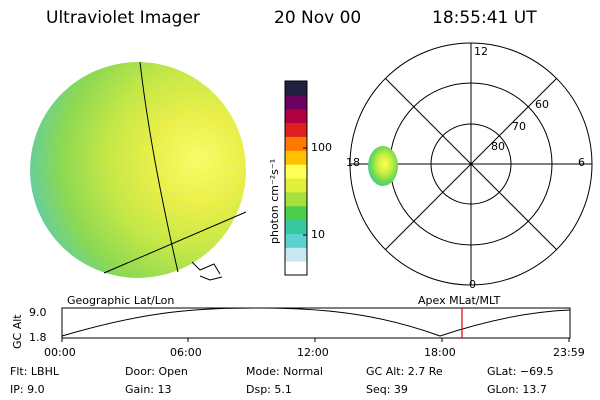 The image size is (600, 400). What do you see at coordinates (313, 352) in the screenshot?
I see `time-tick-2: 12:00` at bounding box center [313, 352].